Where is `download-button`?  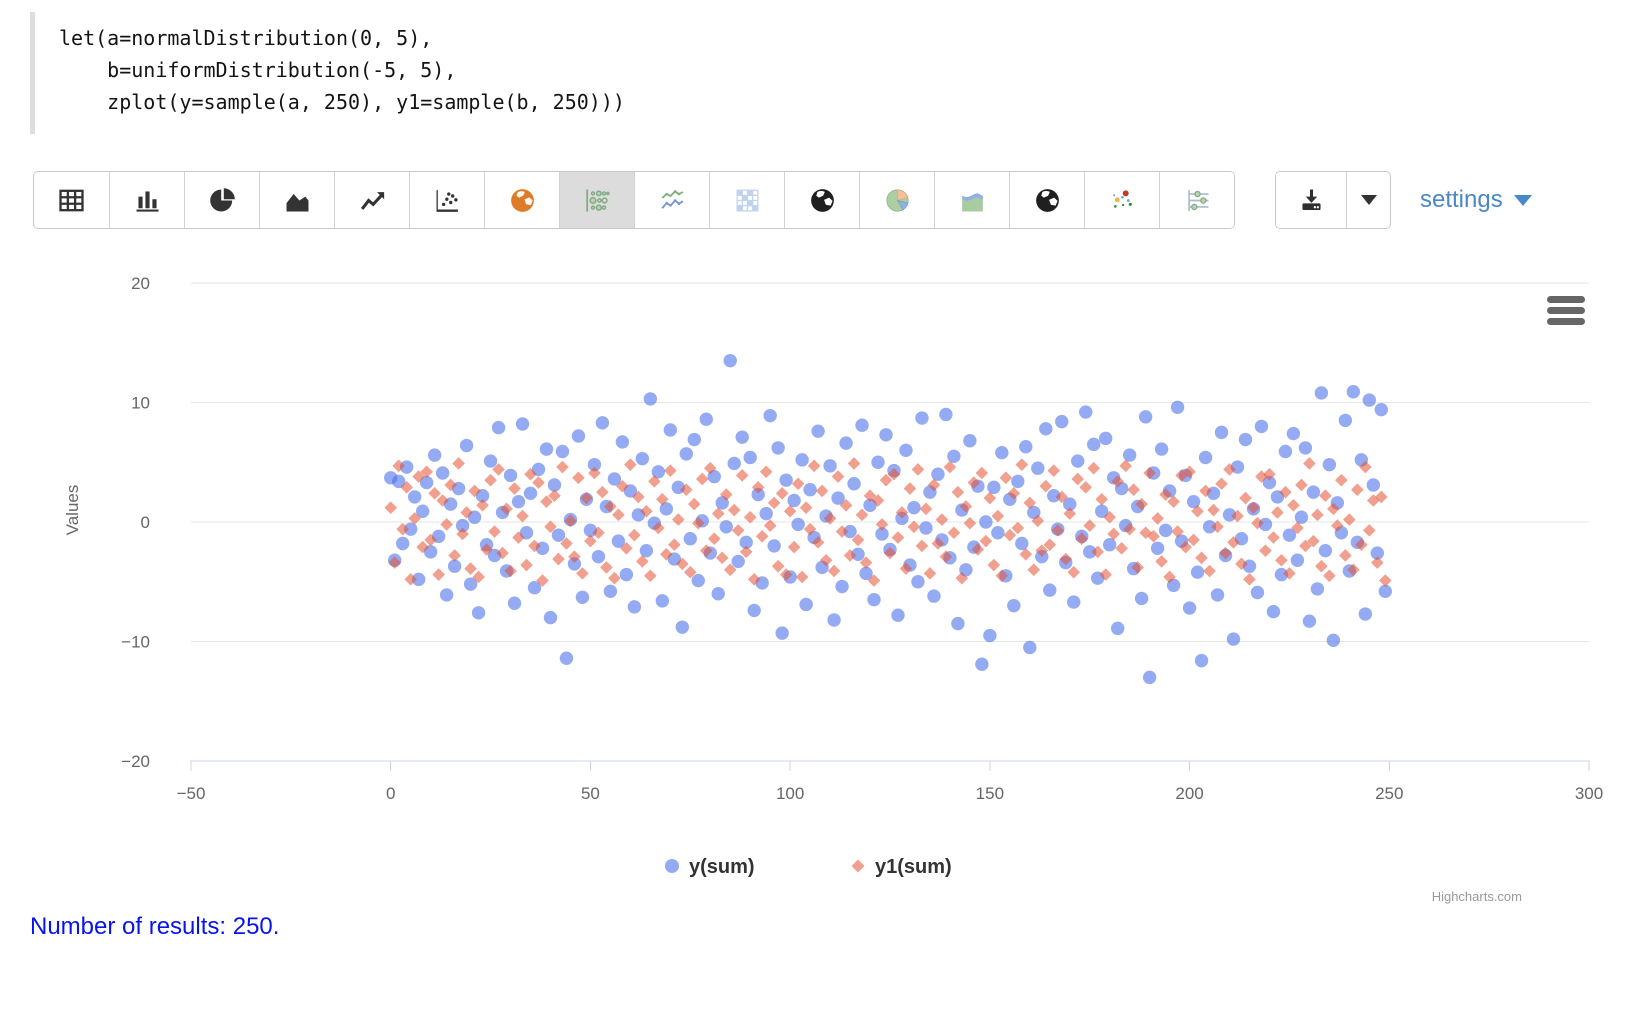
download-button is located at coordinates (1311, 200).